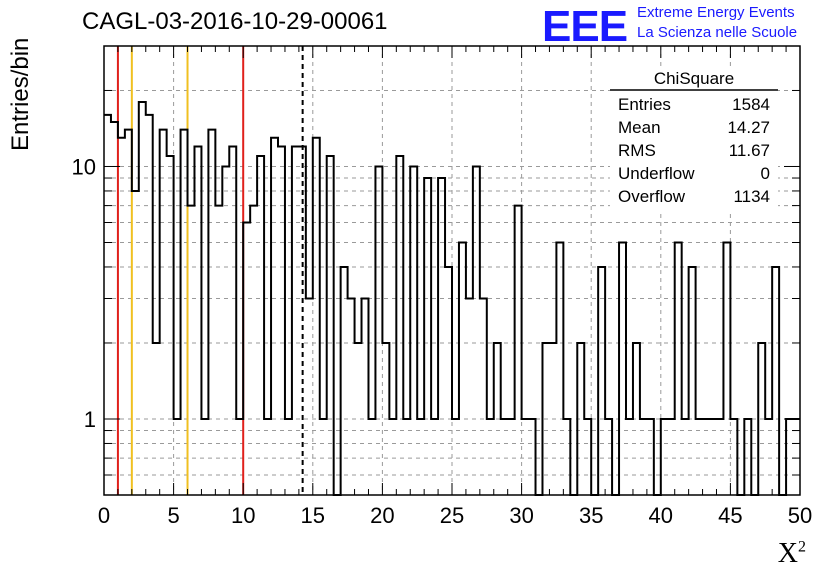 Image resolution: width=836 pixels, height=572 pixels. I want to click on logo-line-1: Extreme Energy Events, so click(716, 12).